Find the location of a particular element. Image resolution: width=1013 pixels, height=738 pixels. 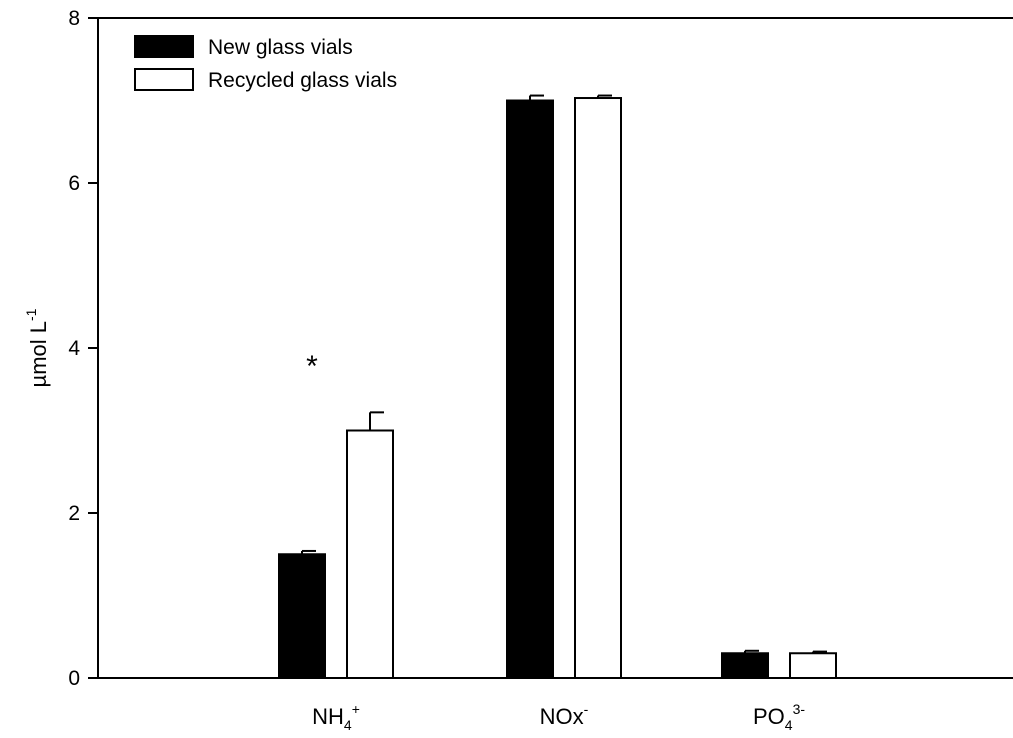

x-tick-label: NH4+ is located at coordinates (336, 717).